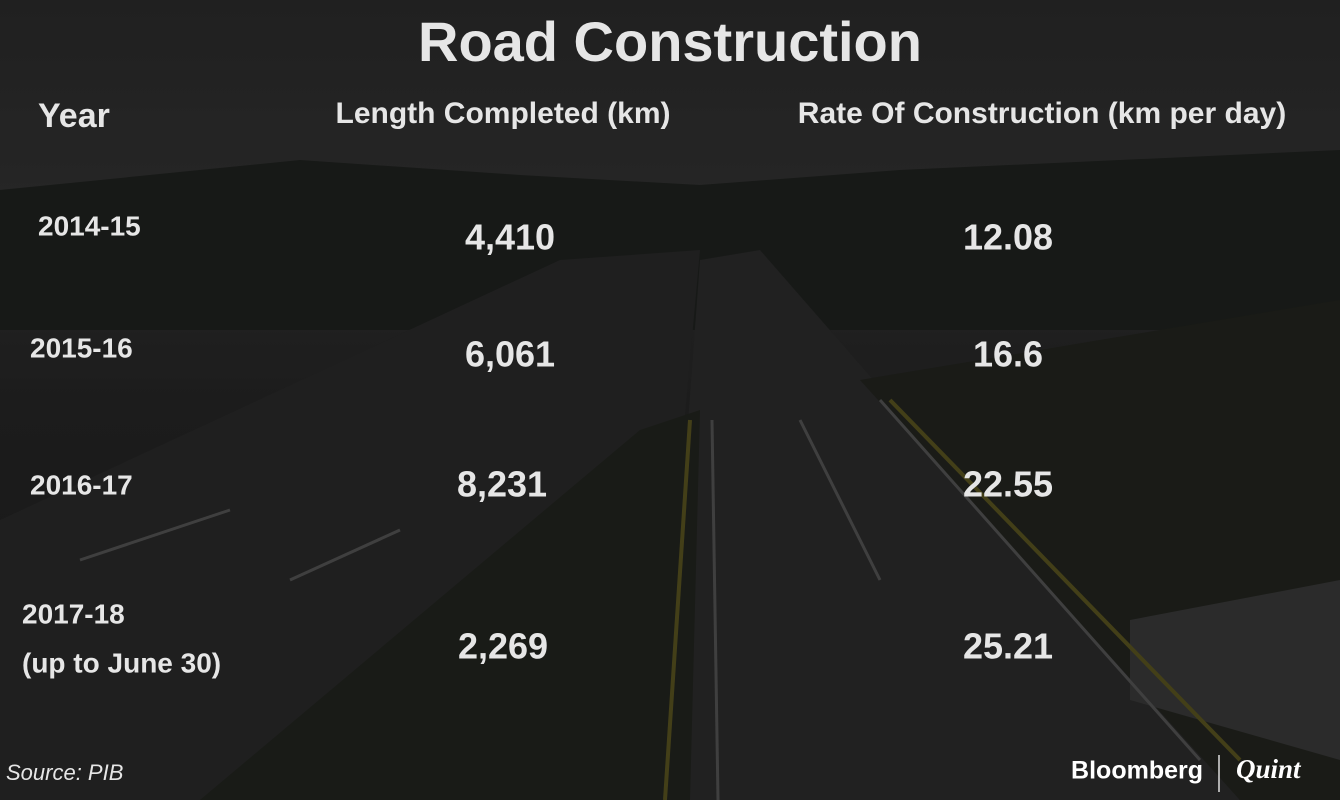  Describe the element at coordinates (1008, 237) in the screenshot. I see `rate-cell: 12.08` at that location.